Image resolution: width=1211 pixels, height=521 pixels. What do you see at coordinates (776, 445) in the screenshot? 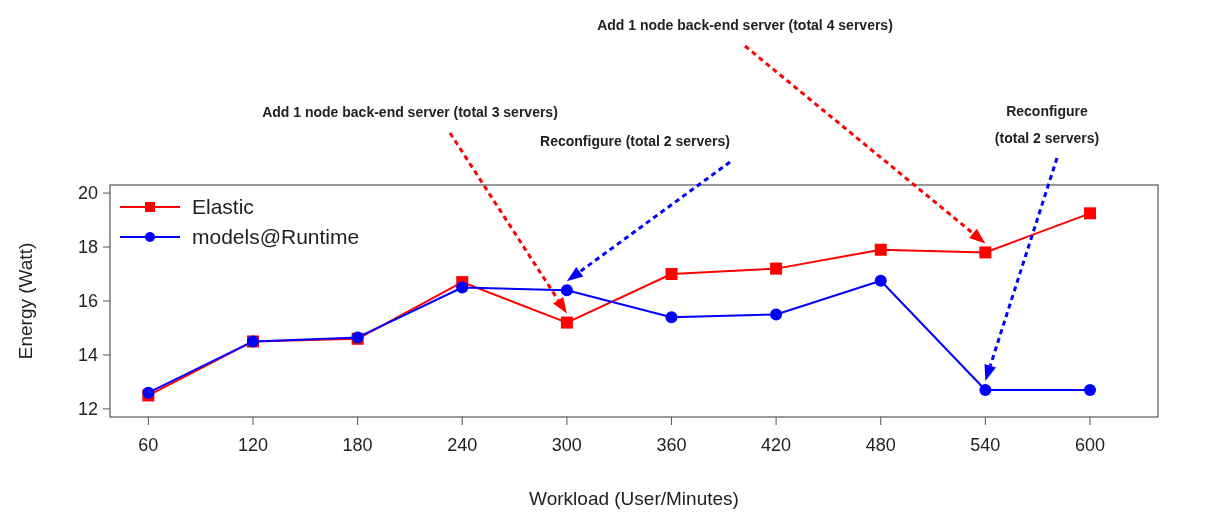
I see `x-tick-label: 420` at bounding box center [776, 445].